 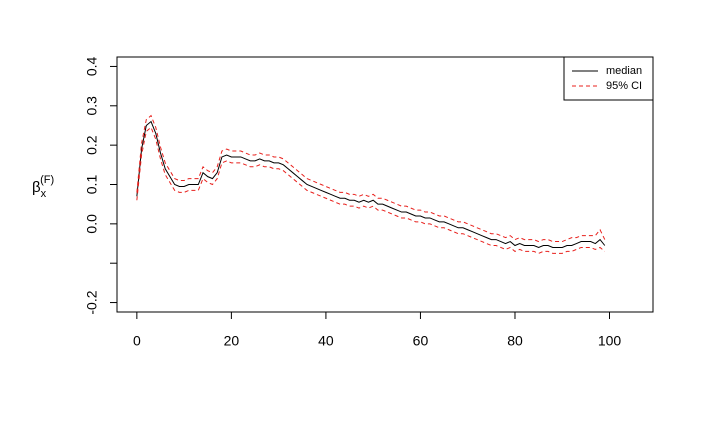 What do you see at coordinates (43, 187) in the screenshot?
I see `y-axis-label: βx (F)` at bounding box center [43, 187].